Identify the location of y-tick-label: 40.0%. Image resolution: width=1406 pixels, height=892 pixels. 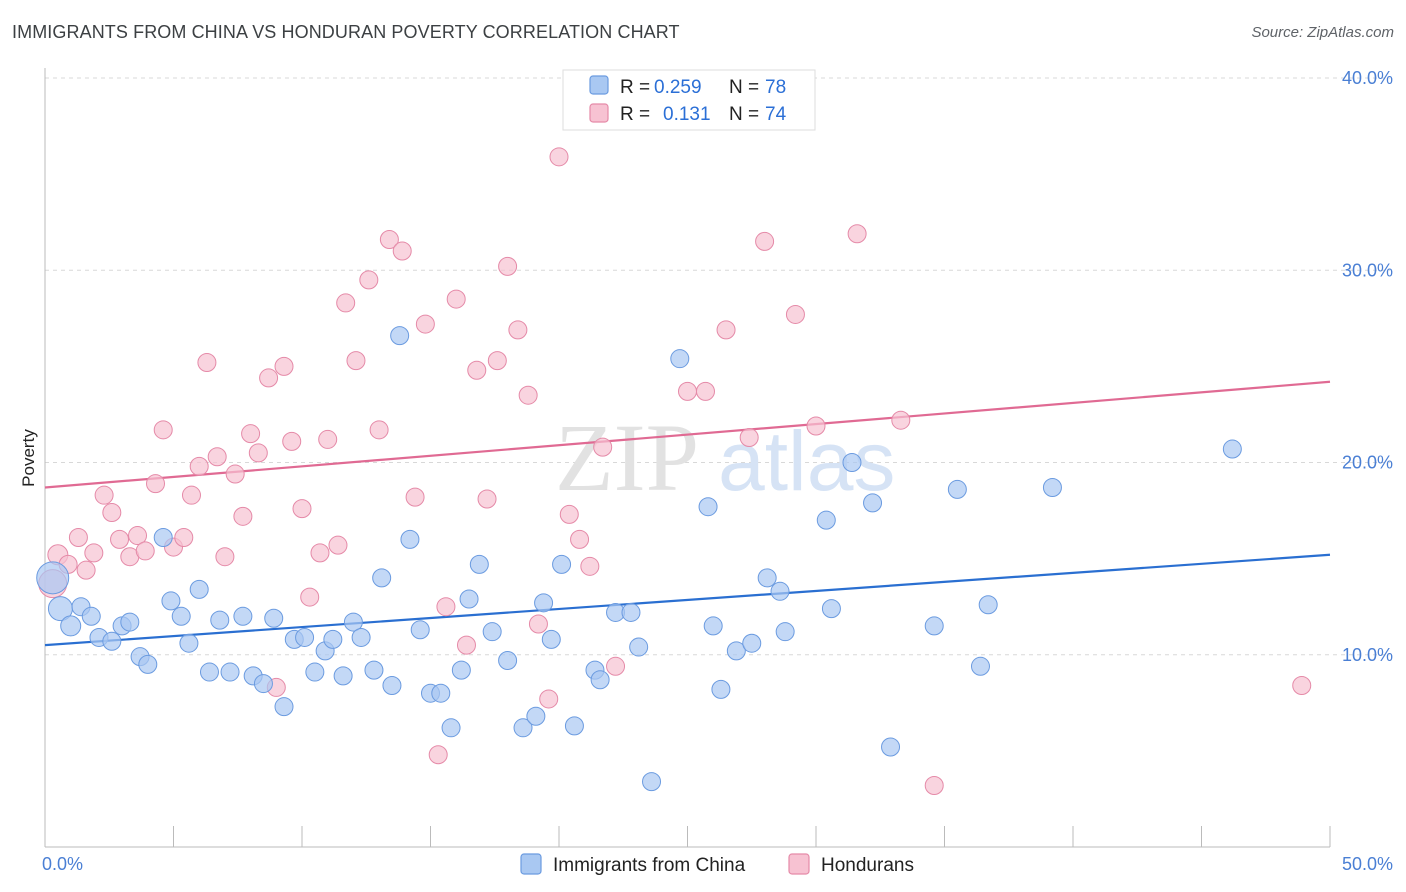
(1367, 78).